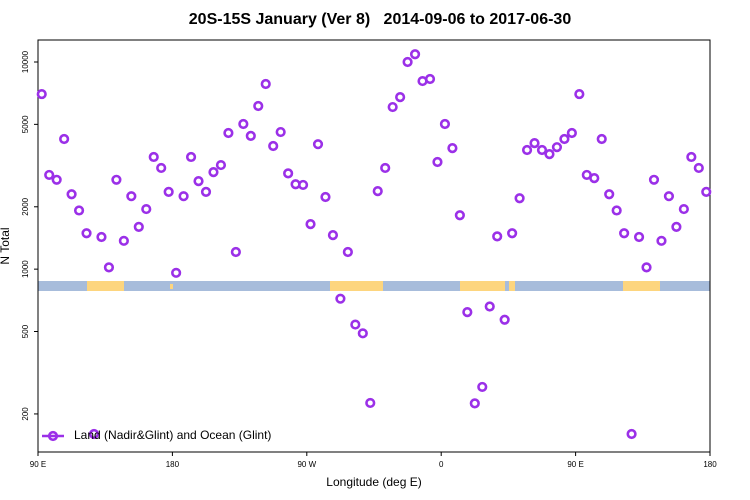 This screenshot has height=500, width=750. I want to click on y-axis-label: N Total, so click(6, 245).